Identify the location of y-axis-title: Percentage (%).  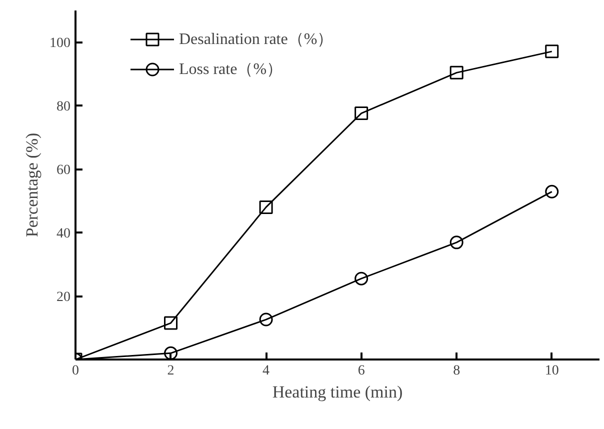
(32, 185).